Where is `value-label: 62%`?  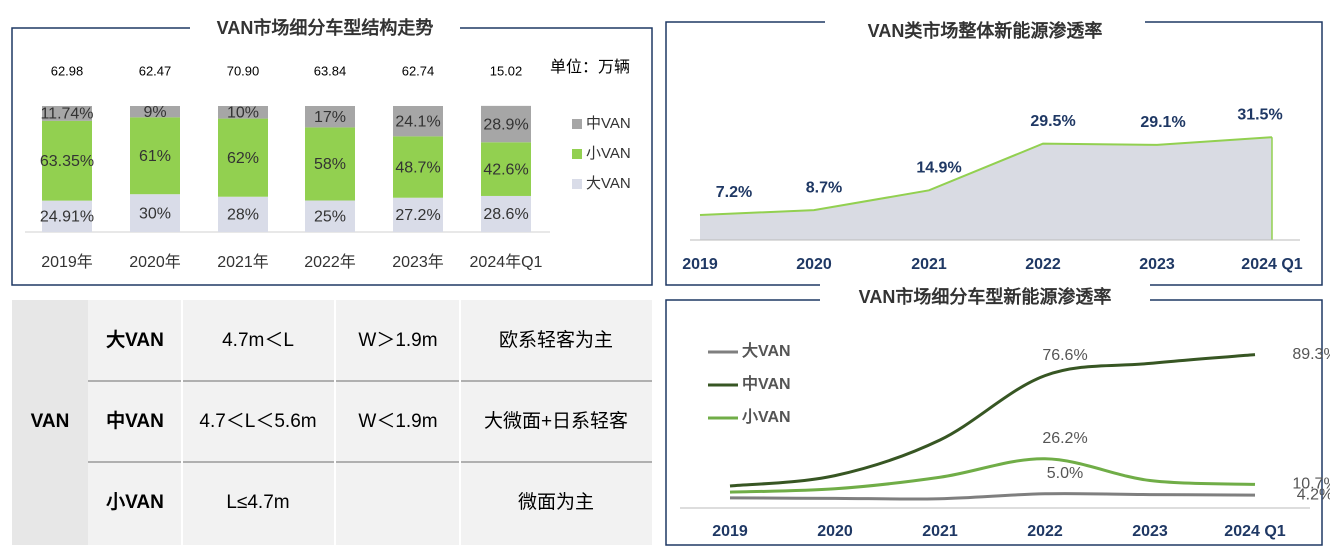 value-label: 62% is located at coordinates (243, 158).